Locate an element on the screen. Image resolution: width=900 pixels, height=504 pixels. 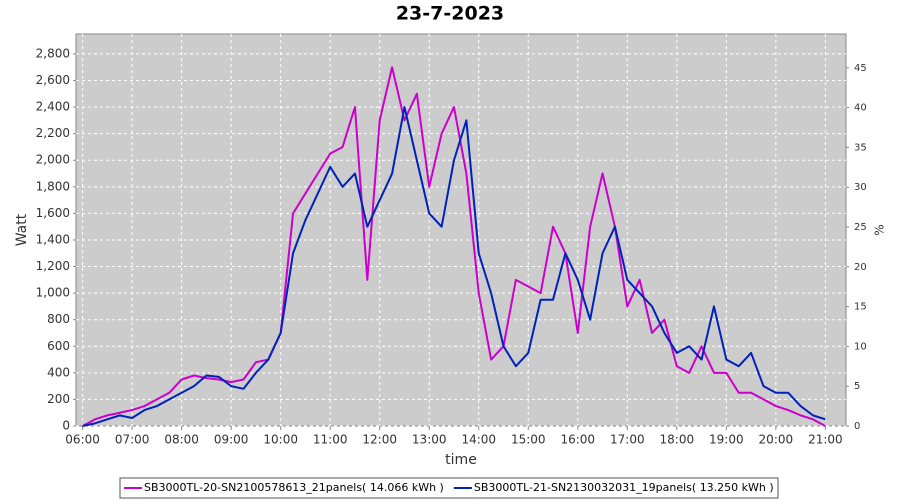
y-tick-label: 2,400 is located at coordinates (53, 107).